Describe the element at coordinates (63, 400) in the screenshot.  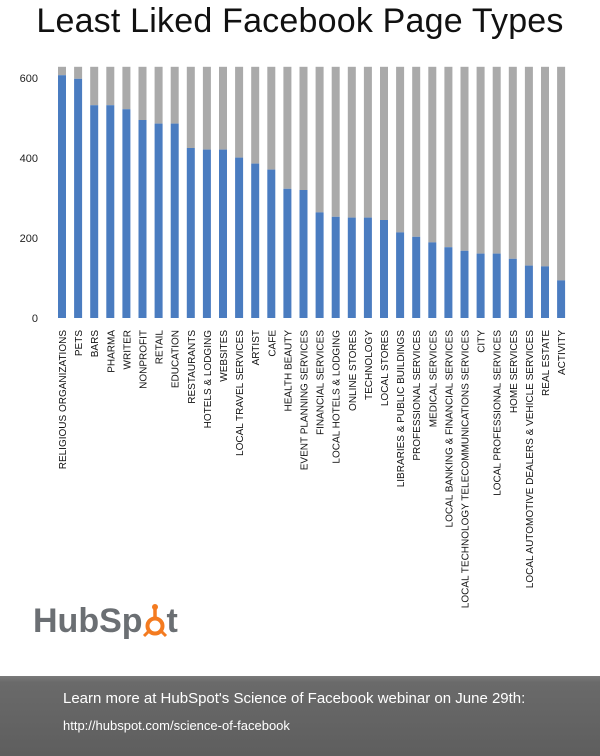
I see `x-tick-label: RELIGIOUS ORGANIZATIONS` at that location.